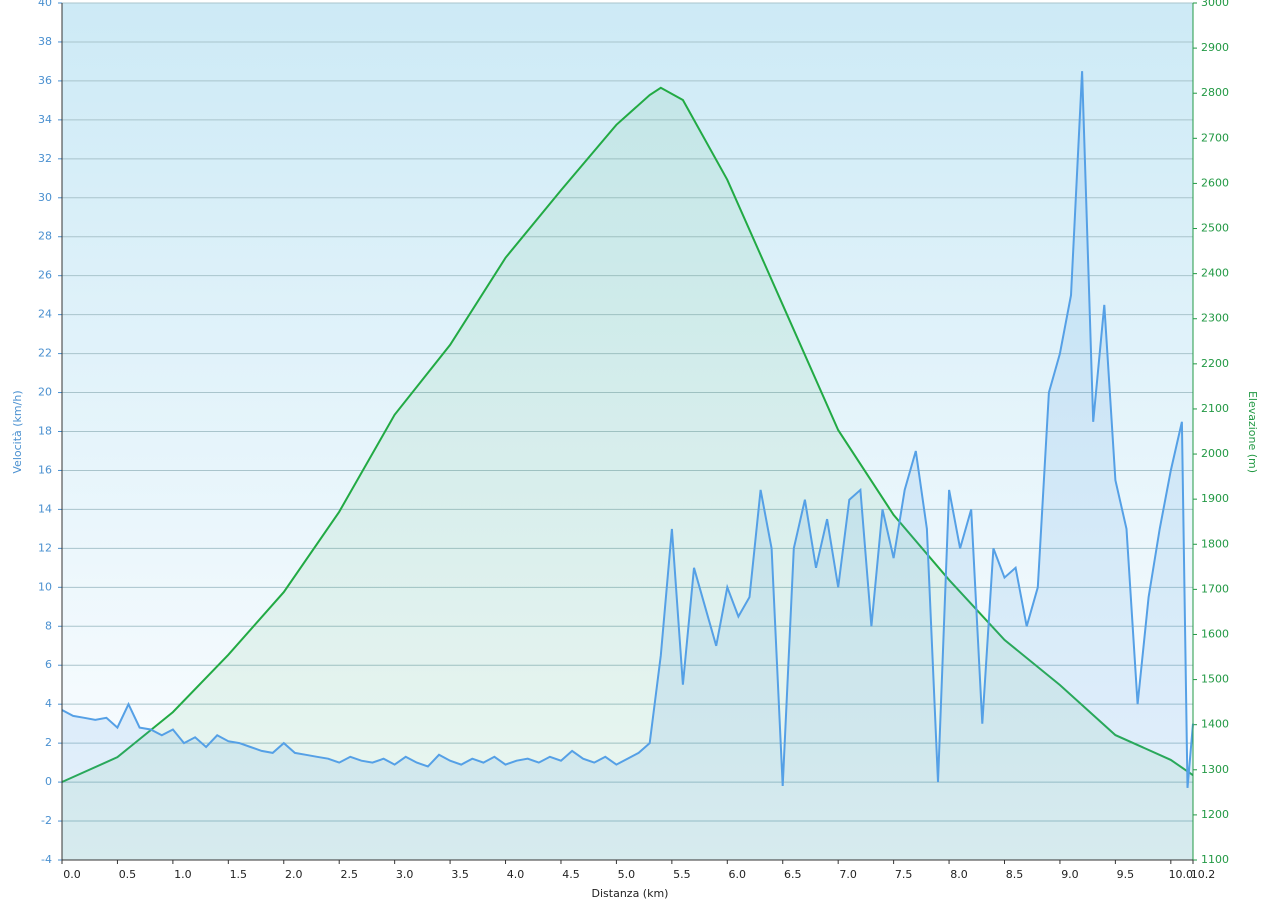 This screenshot has height=913, width=1269. I want to click on x-tick-label: 0.5, so click(128, 874).